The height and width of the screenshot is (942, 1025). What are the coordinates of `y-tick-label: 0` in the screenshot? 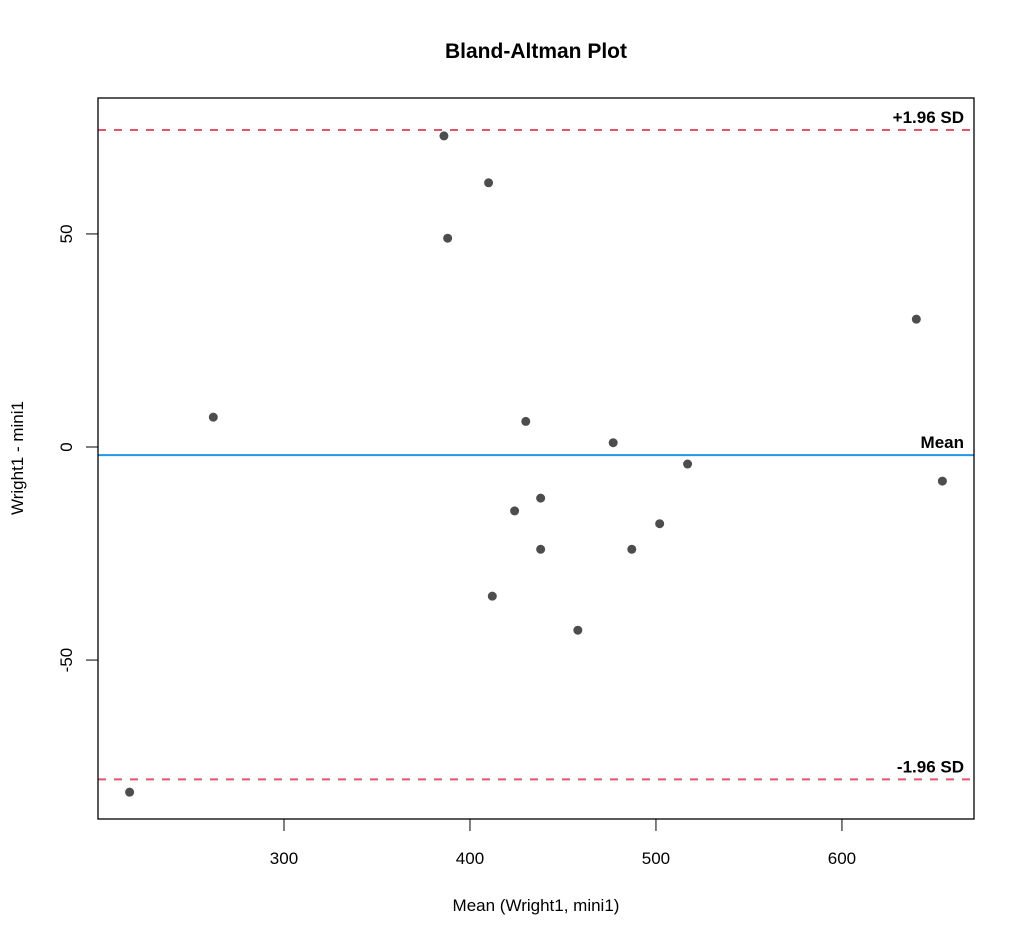 It's located at (66, 446).